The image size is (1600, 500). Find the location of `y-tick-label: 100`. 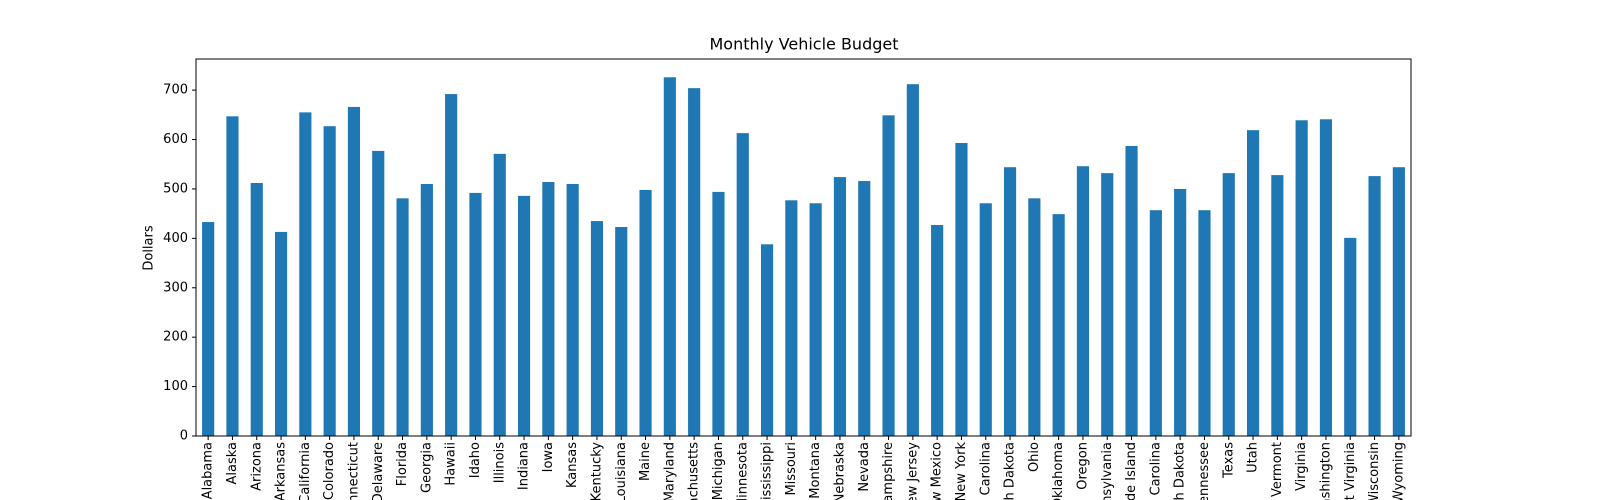

y-tick-label: 100 is located at coordinates (175, 386).